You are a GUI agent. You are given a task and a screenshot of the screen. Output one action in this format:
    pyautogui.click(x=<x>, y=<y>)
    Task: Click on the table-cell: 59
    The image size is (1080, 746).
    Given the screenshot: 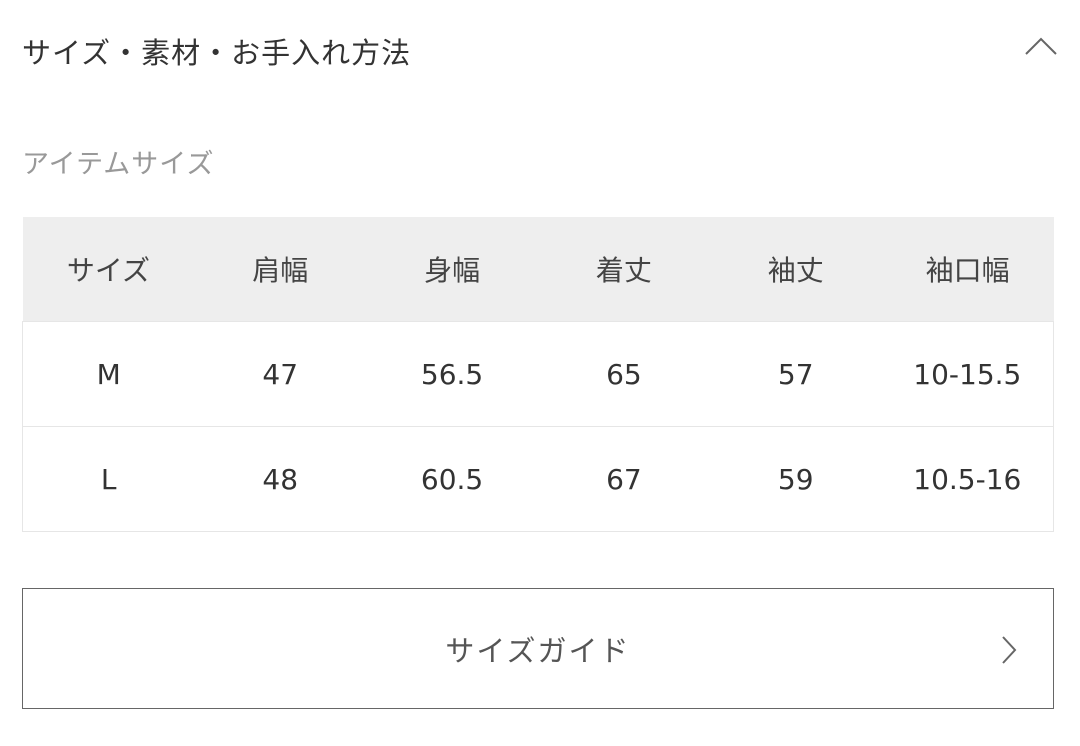 What is the action you would take?
    pyautogui.click(x=795, y=479)
    